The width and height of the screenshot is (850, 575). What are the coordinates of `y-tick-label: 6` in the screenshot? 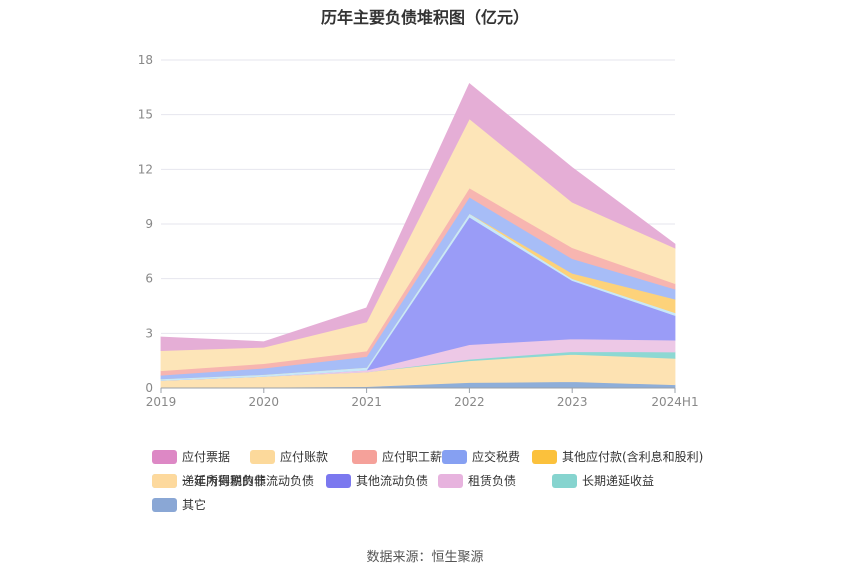 It's located at (149, 279).